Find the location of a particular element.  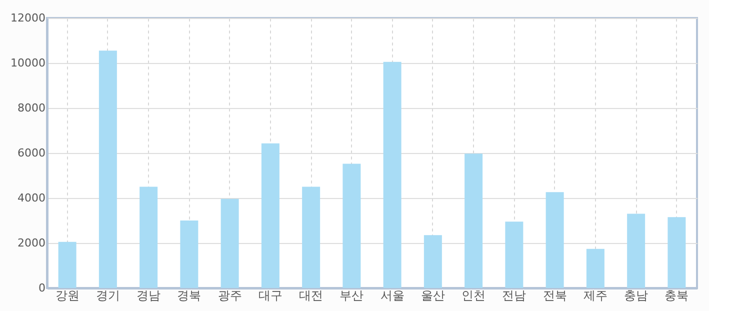

y-tick-label: 12000 is located at coordinates (28, 18).